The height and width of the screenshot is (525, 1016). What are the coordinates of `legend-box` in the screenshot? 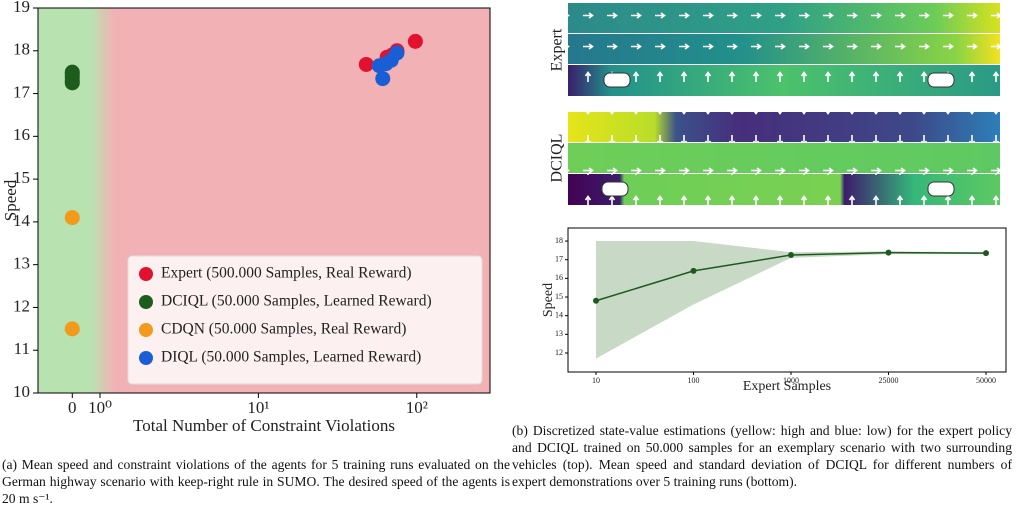 It's located at (305, 320).